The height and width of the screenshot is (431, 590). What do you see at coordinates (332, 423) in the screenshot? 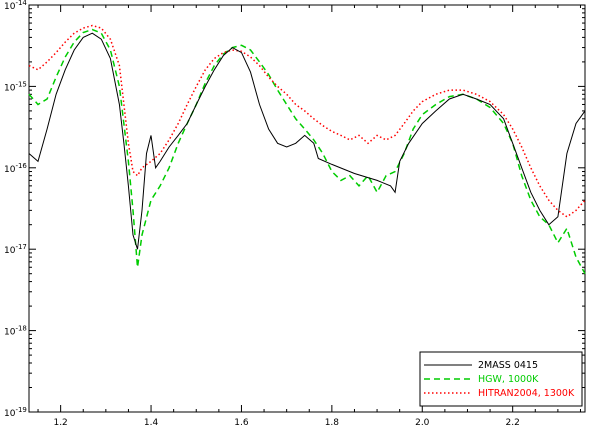
I see `x-tick-label-3: 1.8` at bounding box center [332, 423].